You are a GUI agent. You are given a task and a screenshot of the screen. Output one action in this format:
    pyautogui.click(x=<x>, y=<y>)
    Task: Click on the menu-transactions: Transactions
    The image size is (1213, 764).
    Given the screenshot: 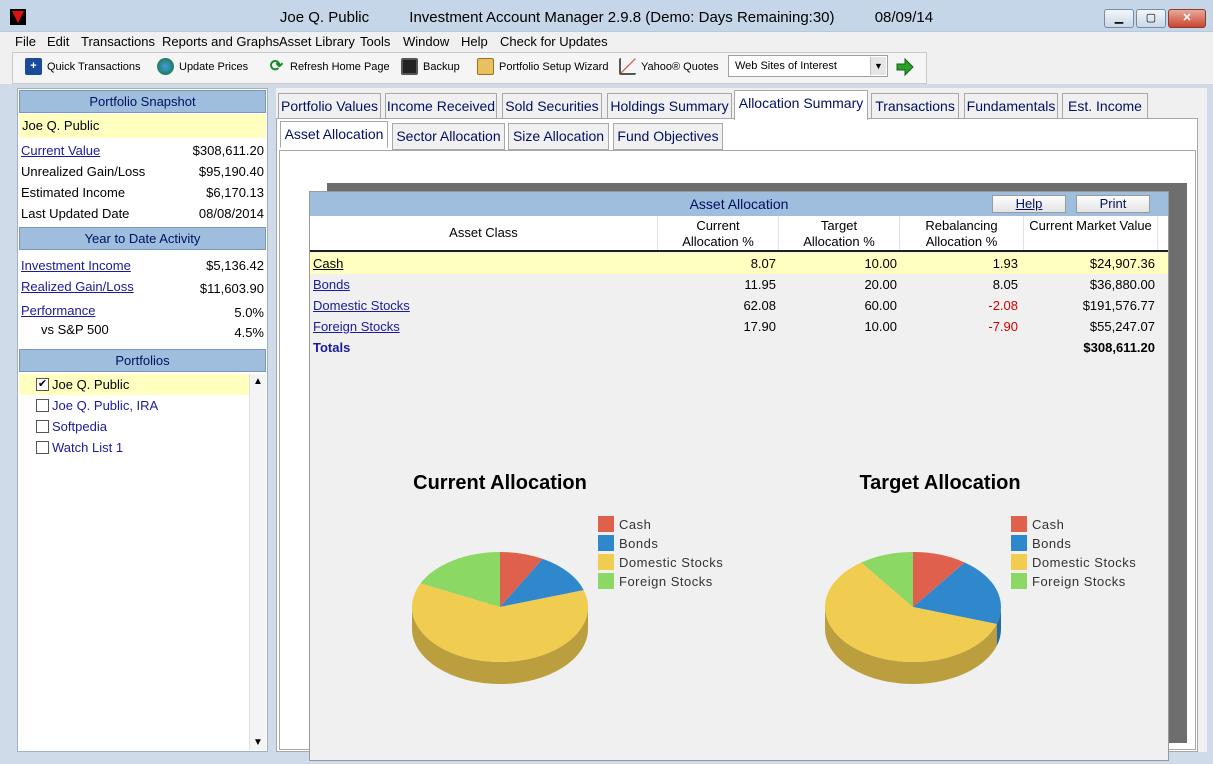 What is the action you would take?
    pyautogui.click(x=118, y=41)
    